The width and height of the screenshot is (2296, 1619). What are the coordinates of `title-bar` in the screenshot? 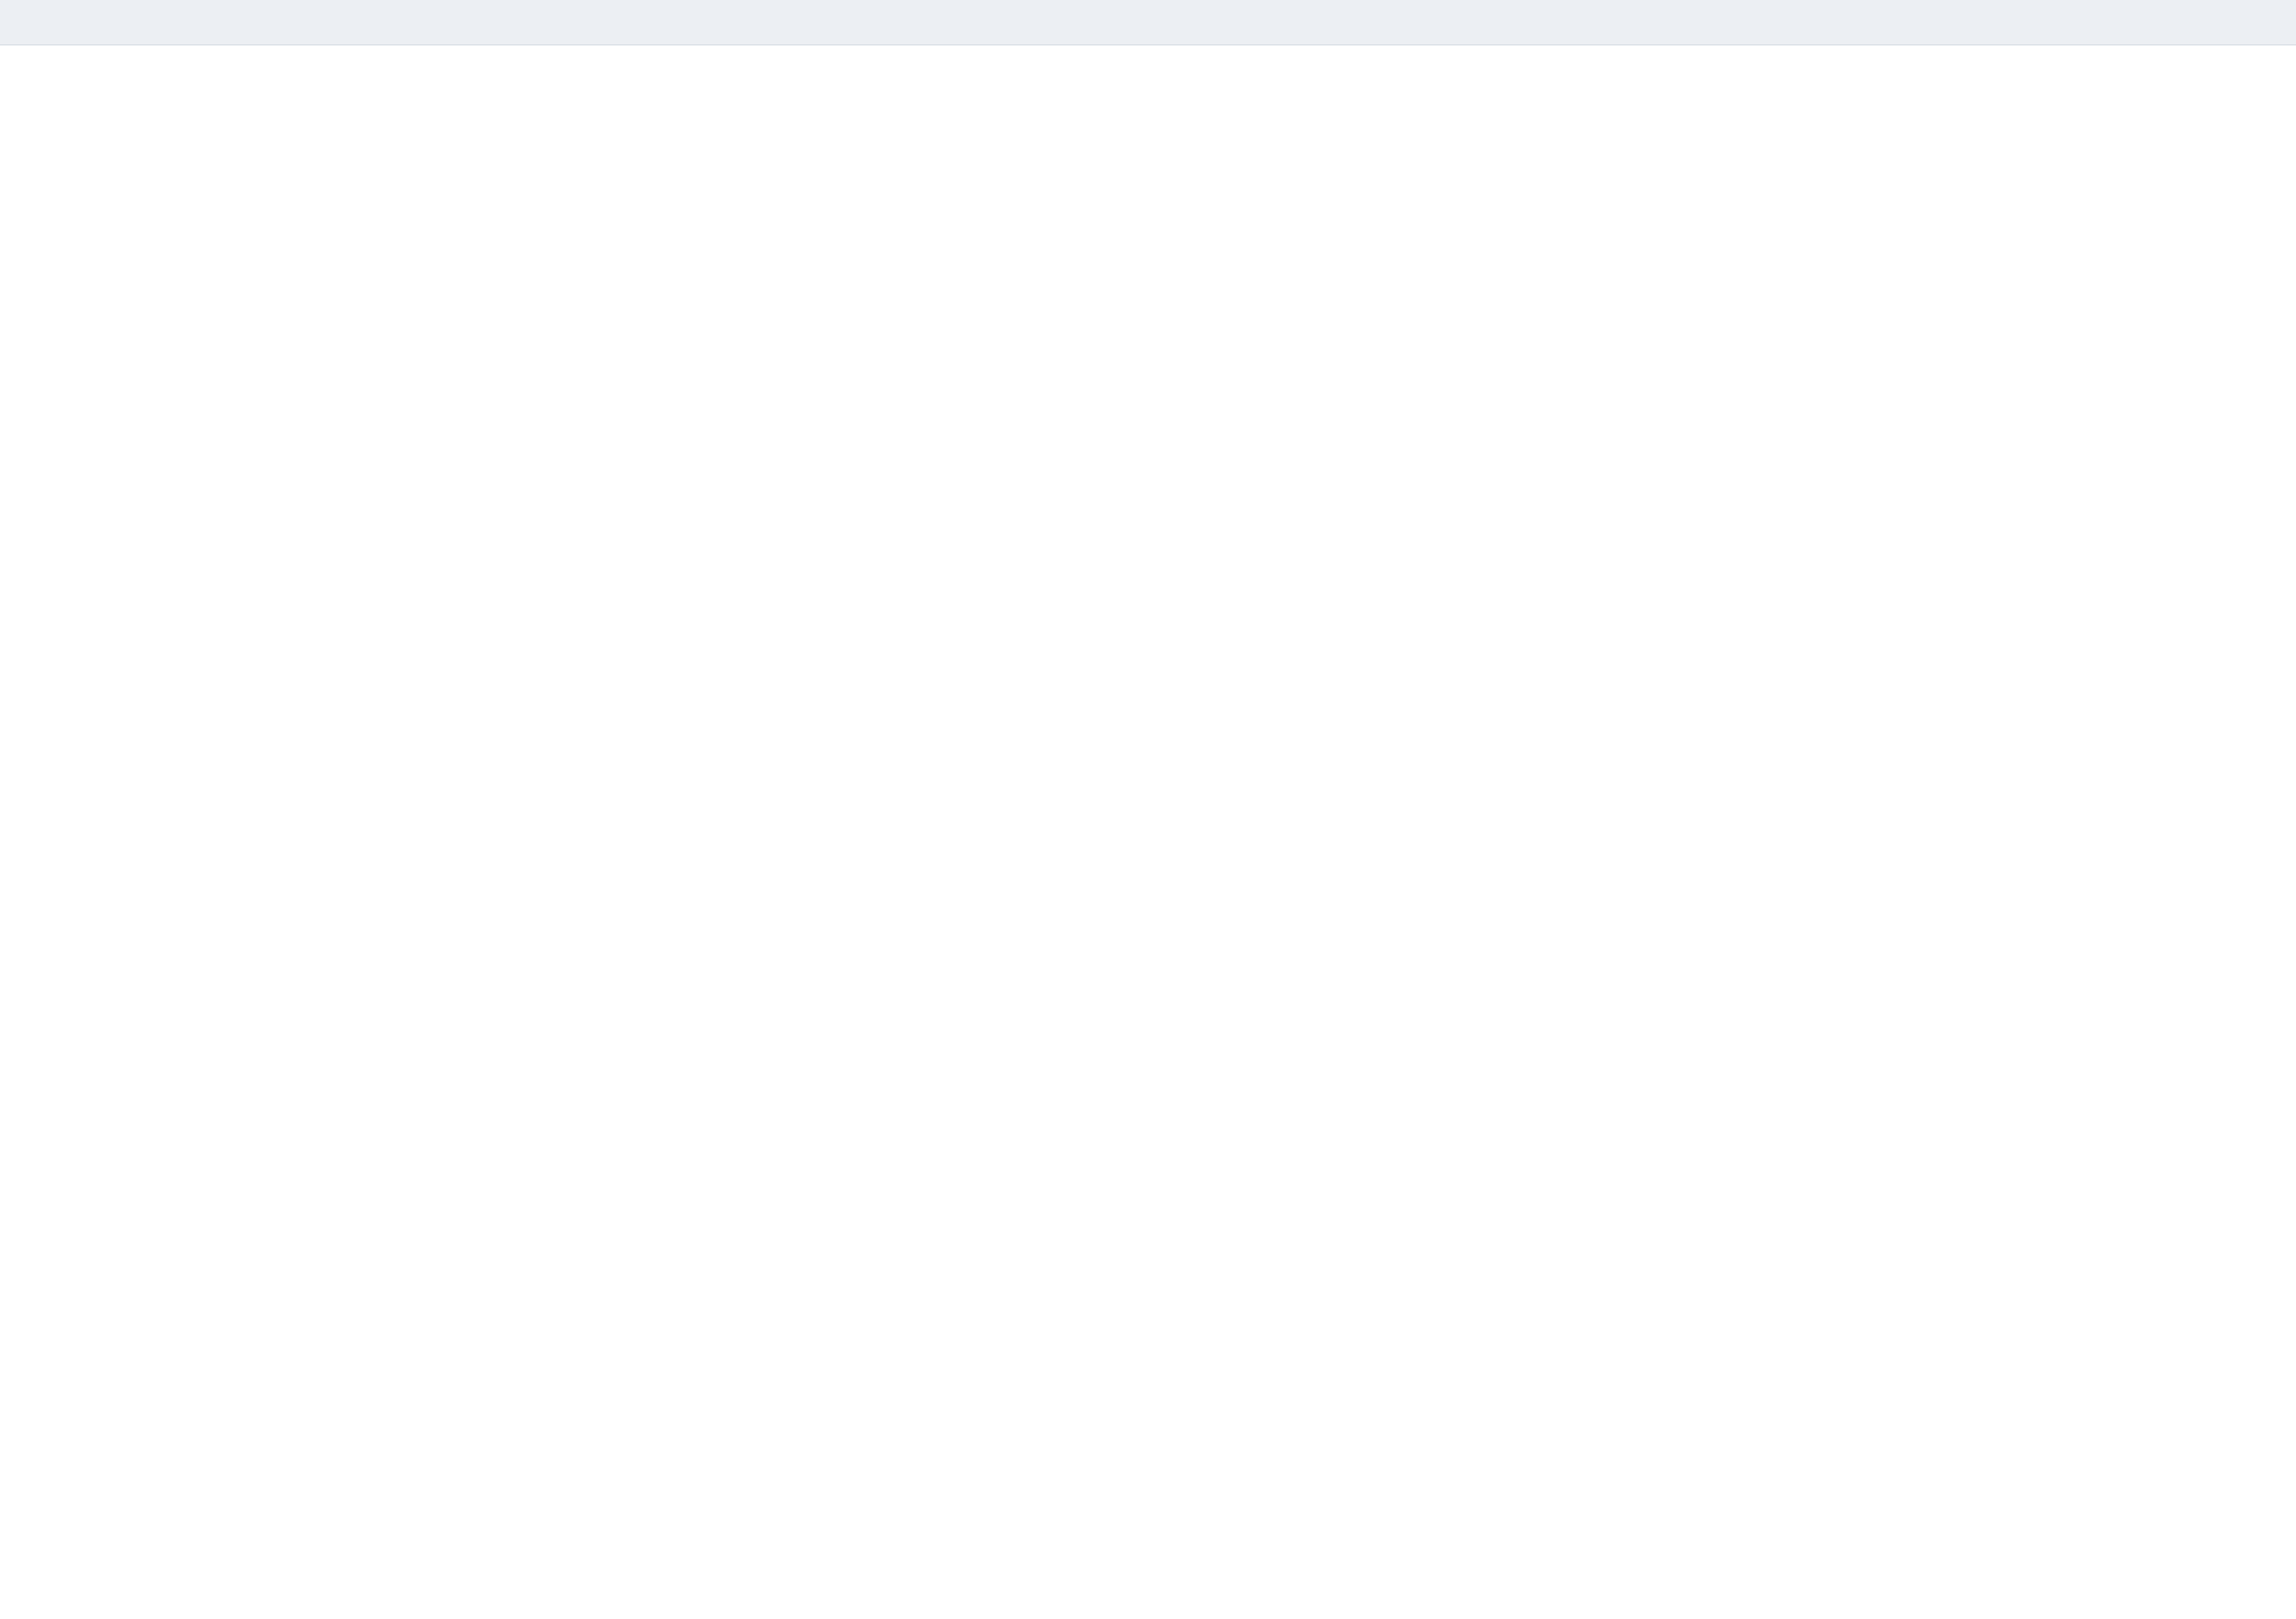 It's located at (1148, 22).